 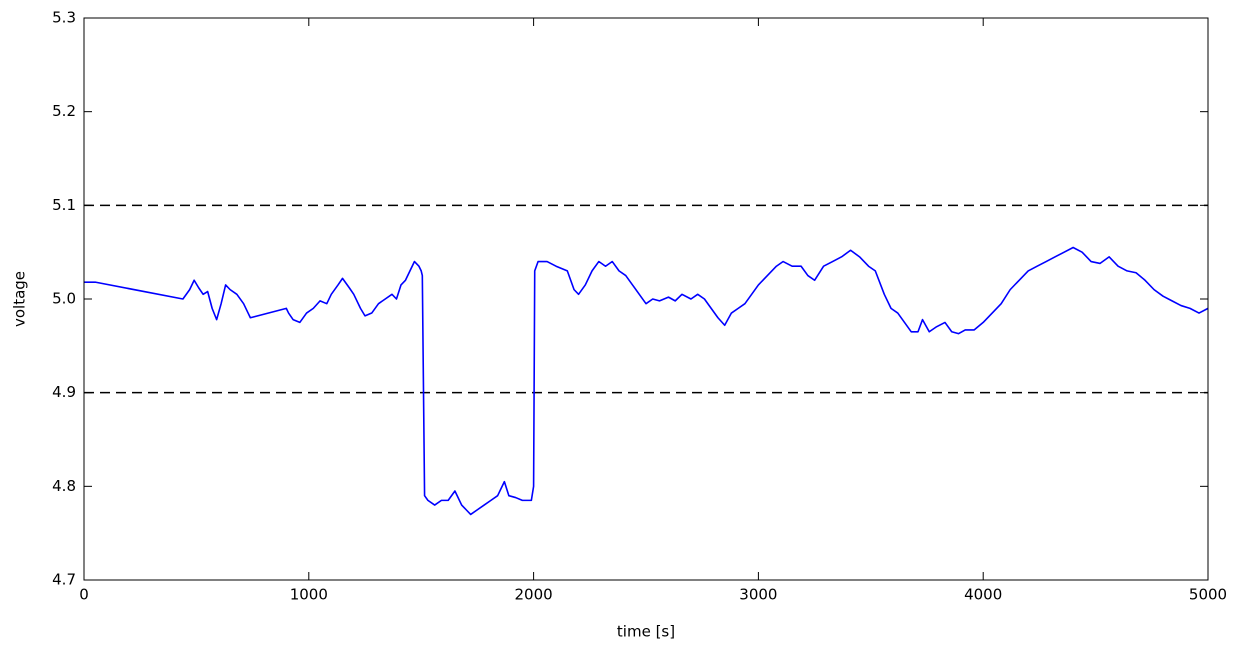 What do you see at coordinates (64, 111) in the screenshot?
I see `y-tick-label: 5.2` at bounding box center [64, 111].